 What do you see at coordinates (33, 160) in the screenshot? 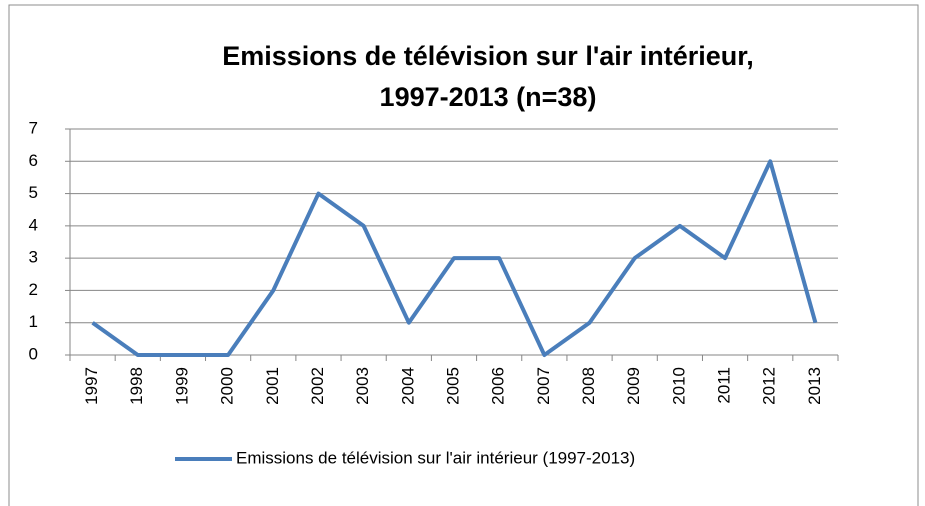
I see `y-tick-label: 6` at bounding box center [33, 160].